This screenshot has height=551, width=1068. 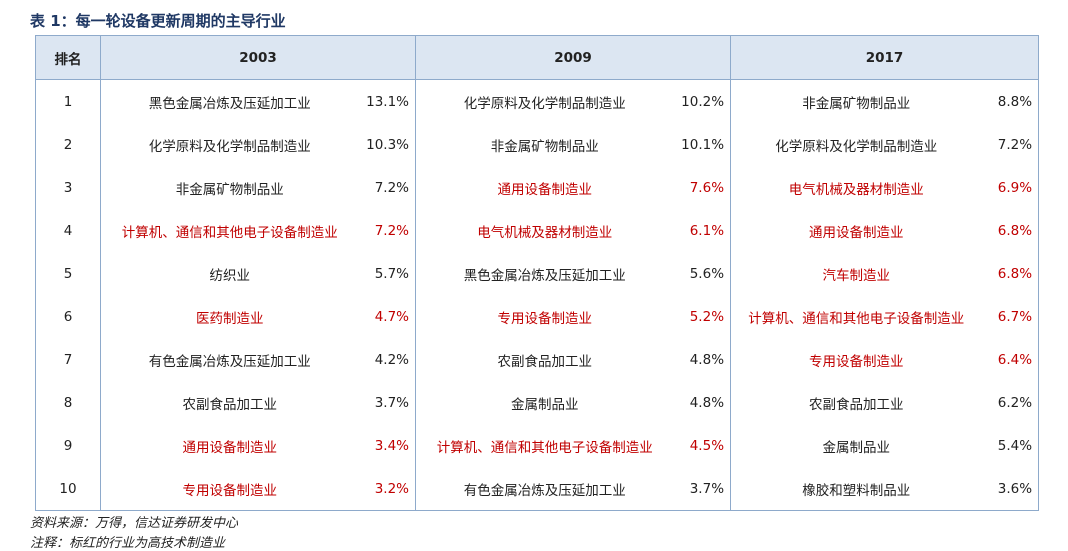 What do you see at coordinates (1010, 402) in the screenshot?
I see `share-cell: 6.2%` at bounding box center [1010, 402].